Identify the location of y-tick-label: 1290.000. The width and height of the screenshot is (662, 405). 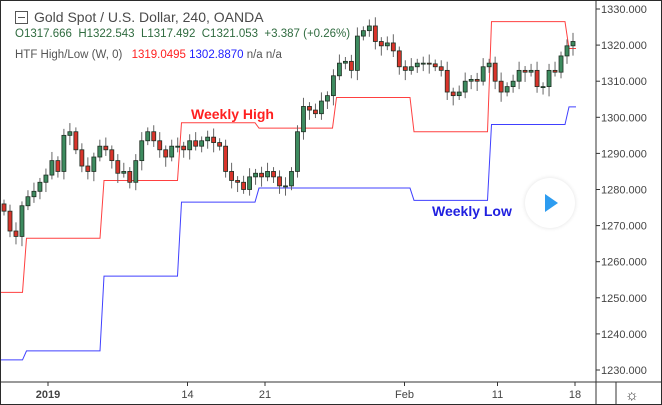
(624, 154).